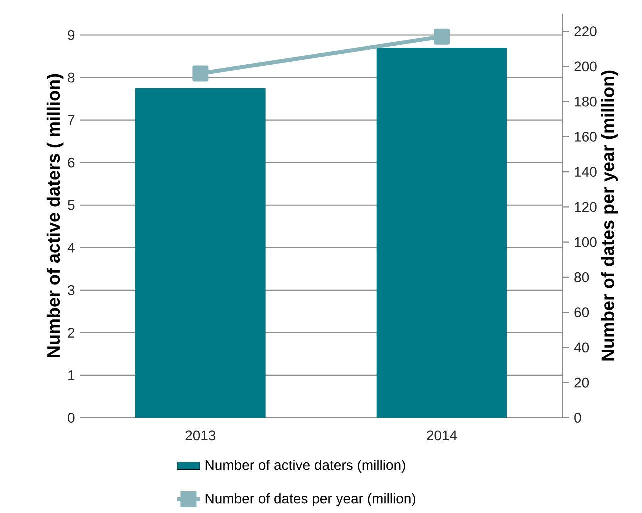 This screenshot has width=642, height=513. What do you see at coordinates (71, 418) in the screenshot?
I see `y-tick-label: 0` at bounding box center [71, 418].